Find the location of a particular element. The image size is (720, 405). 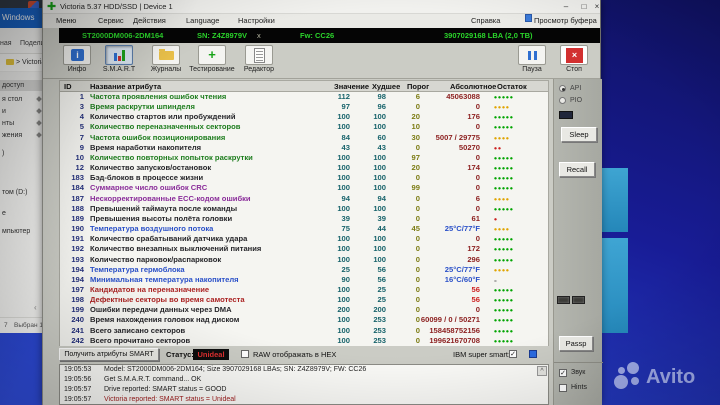

explorer-sidebar: доступ я стол и нты жения) том (D:) е мпьютер is located at coordinates (22, 194).